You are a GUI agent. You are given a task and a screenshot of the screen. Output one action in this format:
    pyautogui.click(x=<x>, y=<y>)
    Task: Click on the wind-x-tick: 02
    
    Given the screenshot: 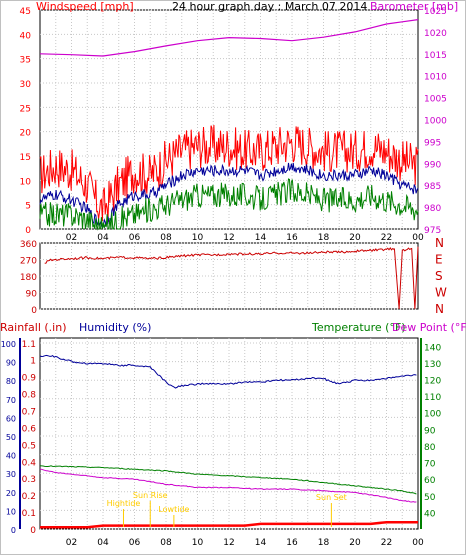 What is the action you would take?
    pyautogui.click(x=71, y=238)
    